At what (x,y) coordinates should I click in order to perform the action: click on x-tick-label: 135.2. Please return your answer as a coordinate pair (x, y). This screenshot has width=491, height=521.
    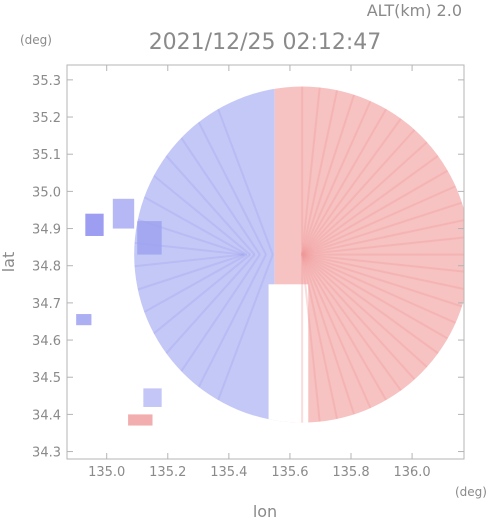
    Looking at the image, I should click on (167, 472).